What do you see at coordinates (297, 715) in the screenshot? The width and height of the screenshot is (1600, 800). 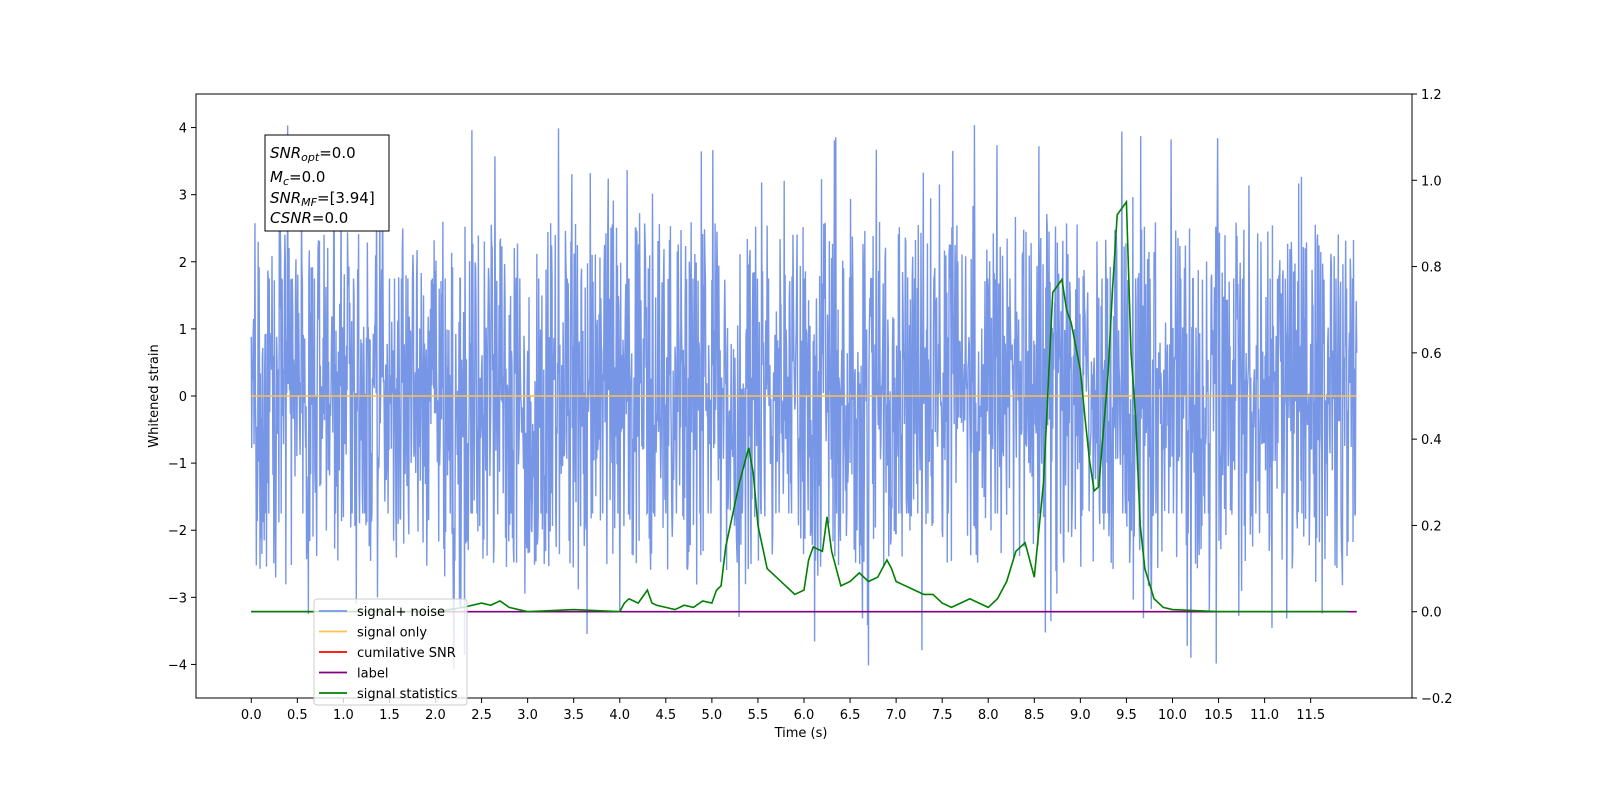 I see `x-tick-label: 0.5` at bounding box center [297, 715].